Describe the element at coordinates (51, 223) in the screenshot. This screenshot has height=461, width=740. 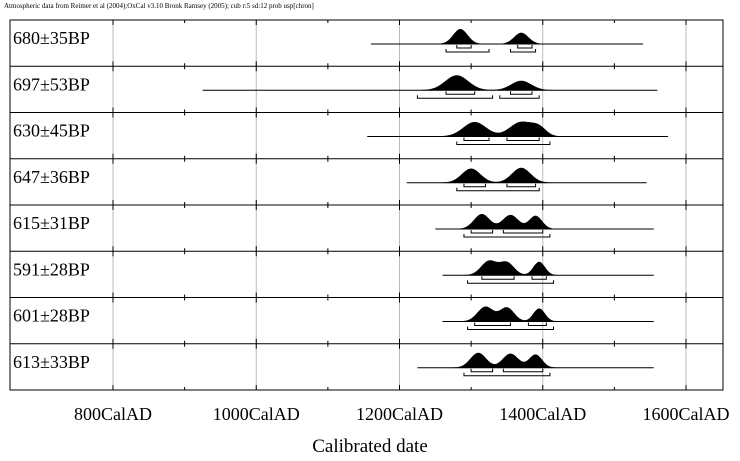
I see `sample-label: 615±31BP` at that location.